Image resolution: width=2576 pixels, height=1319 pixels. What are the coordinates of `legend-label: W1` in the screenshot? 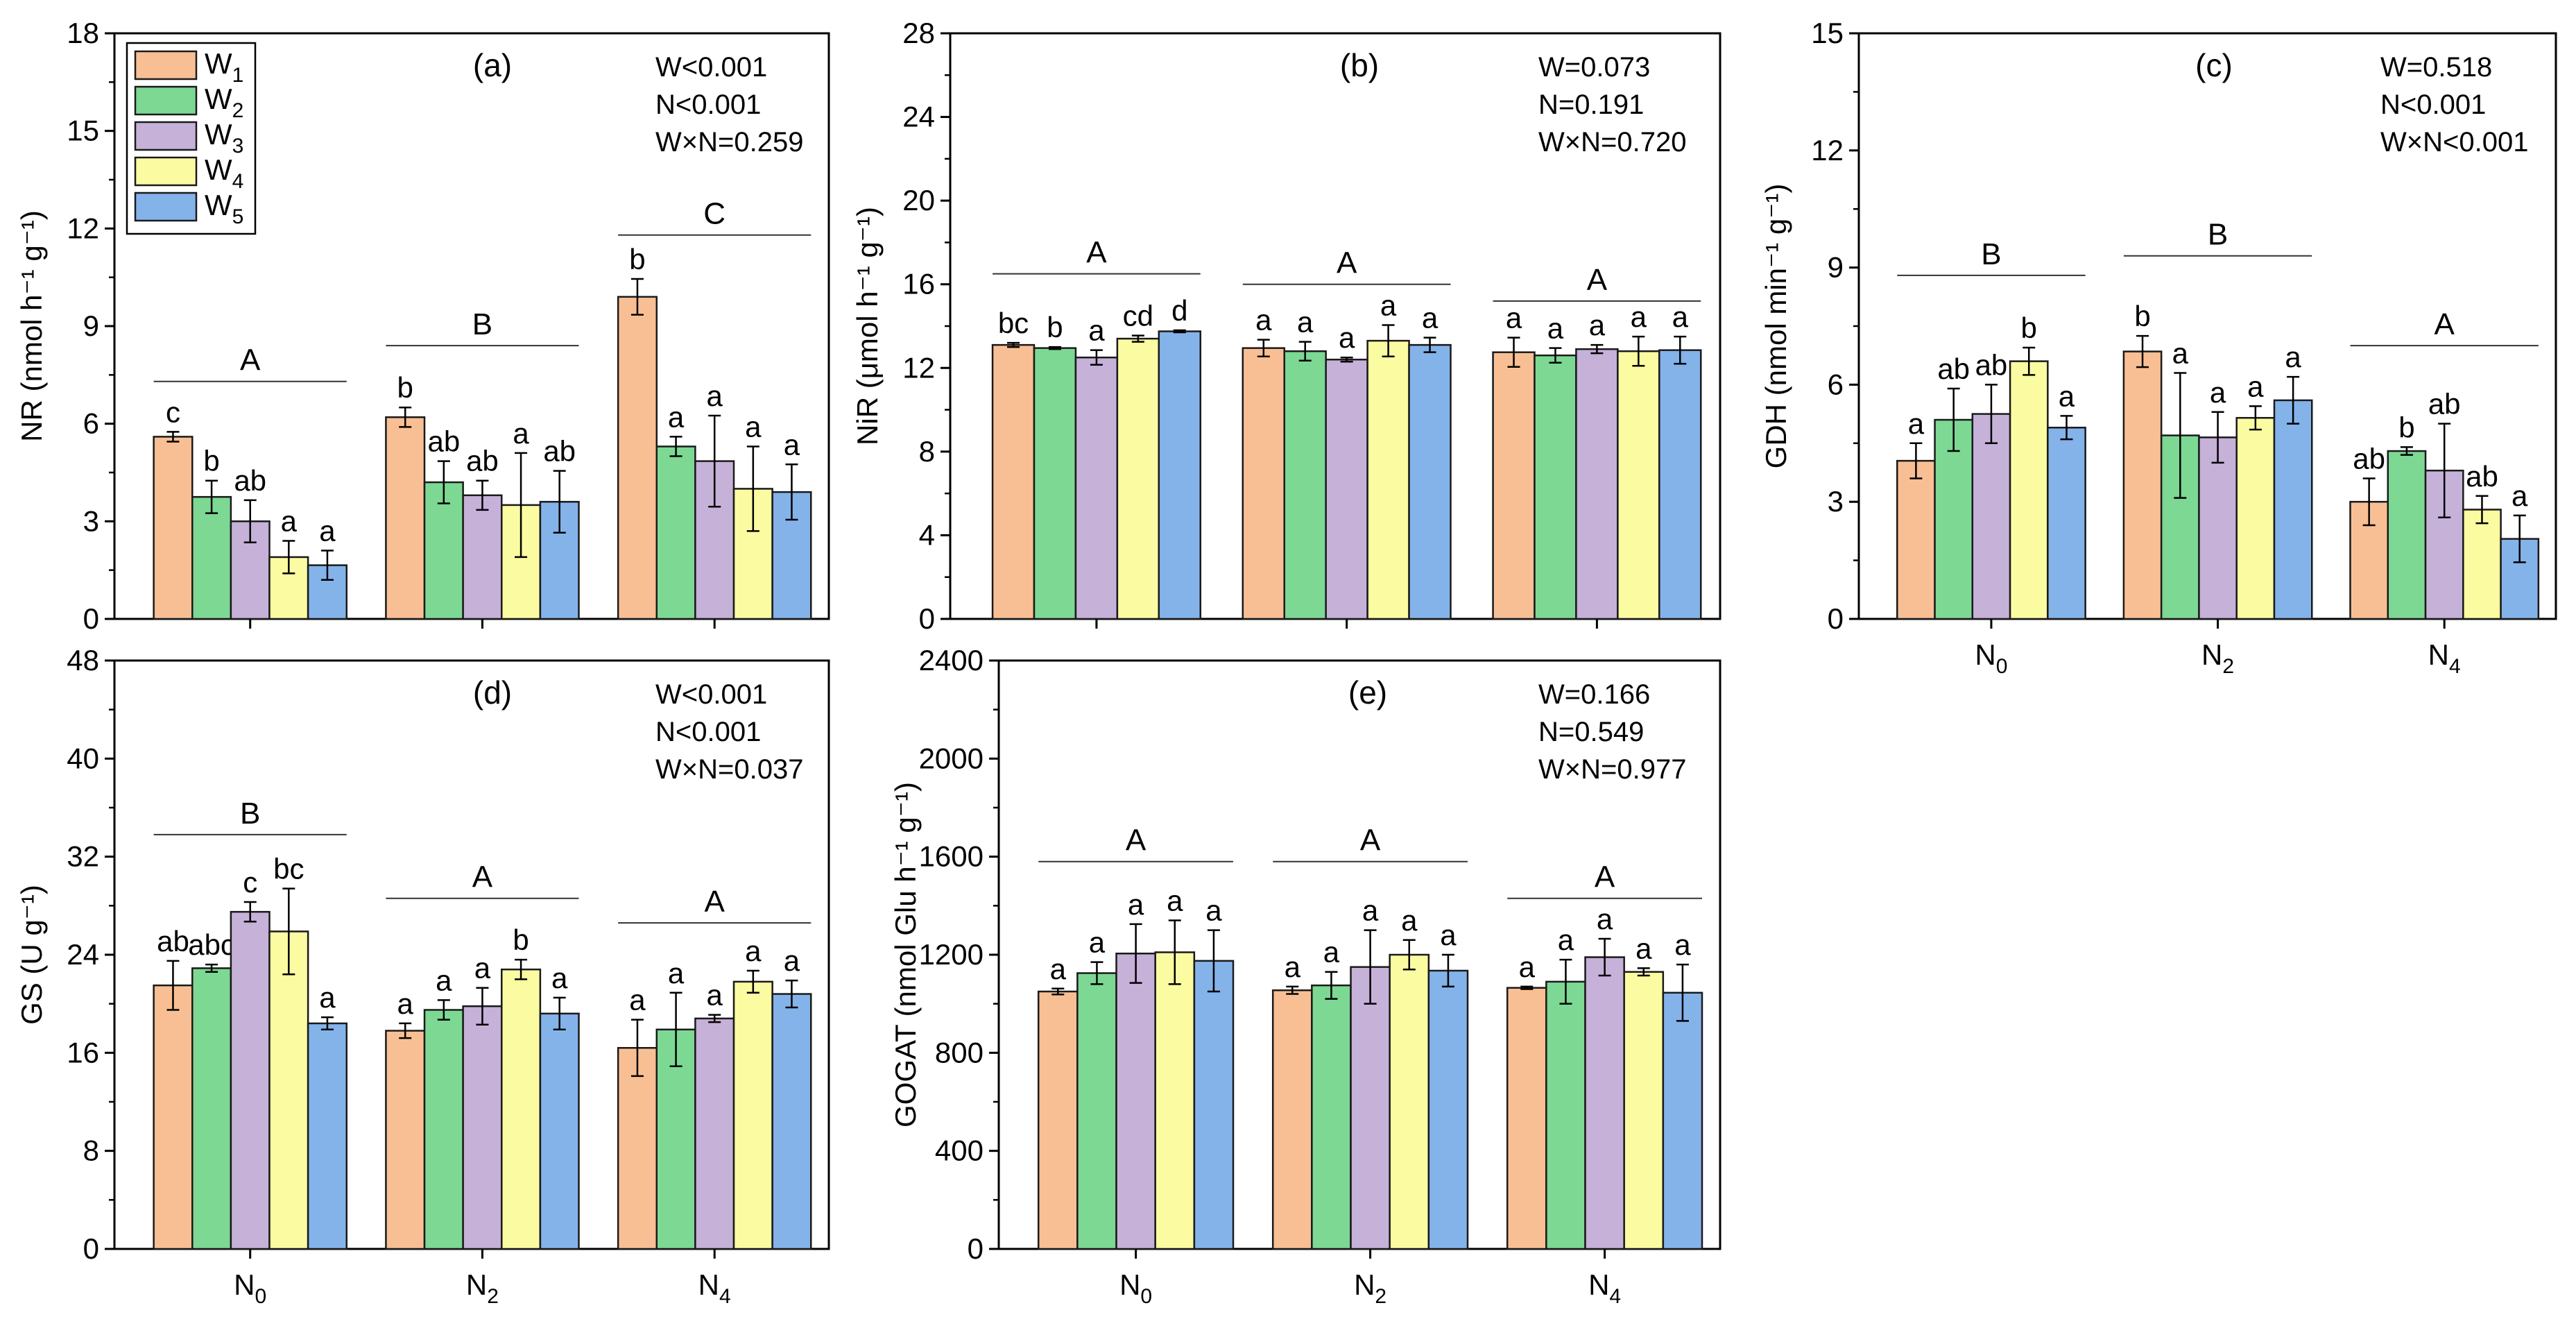 It's located at (224, 67).